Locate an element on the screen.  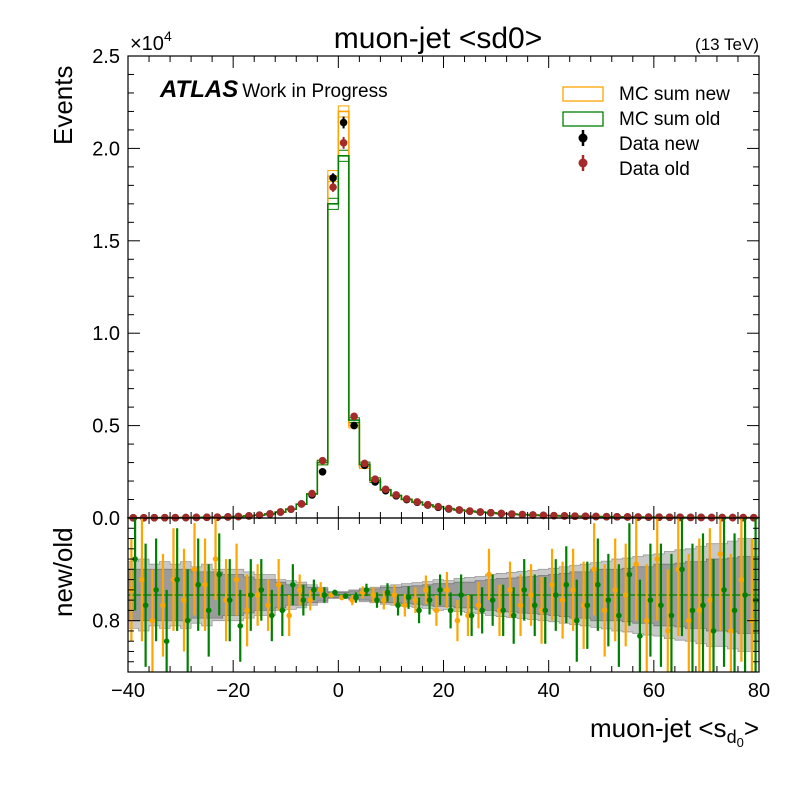
y-axis-title-main: Events is located at coordinates (63, 106).